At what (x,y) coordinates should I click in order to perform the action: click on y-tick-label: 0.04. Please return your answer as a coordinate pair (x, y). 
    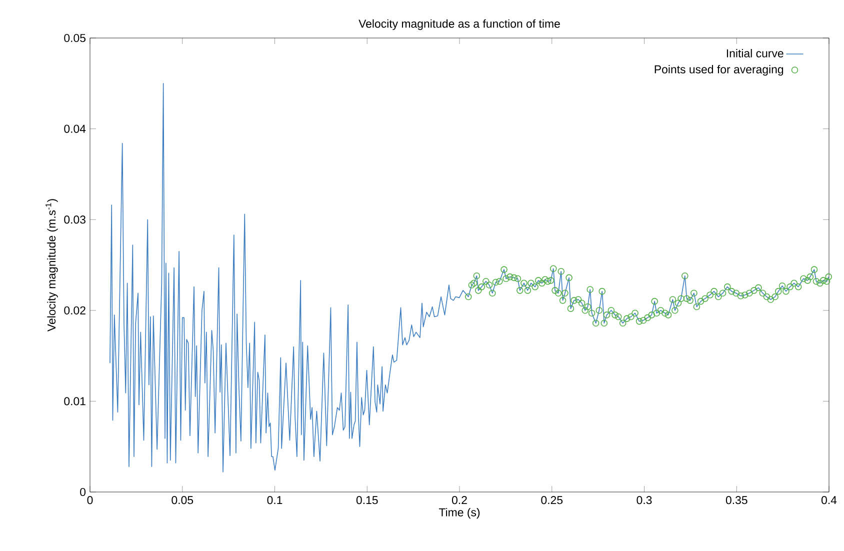
    Looking at the image, I should click on (75, 128).